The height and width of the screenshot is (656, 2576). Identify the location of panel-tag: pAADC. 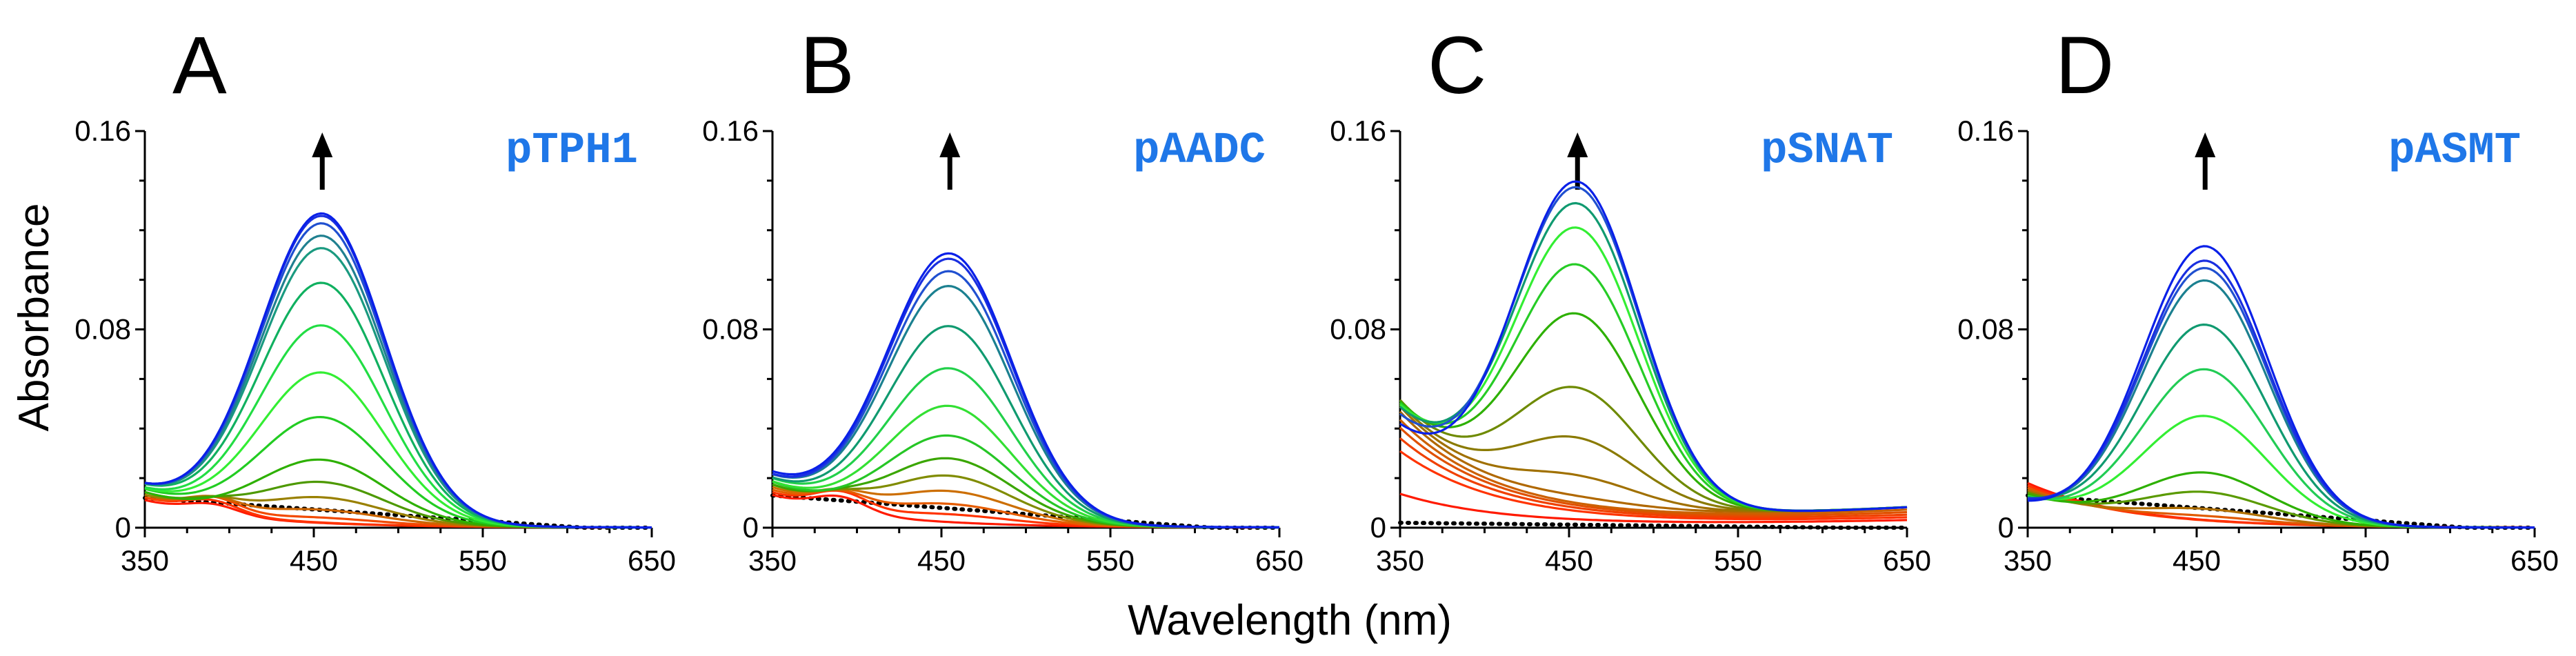
(1199, 151).